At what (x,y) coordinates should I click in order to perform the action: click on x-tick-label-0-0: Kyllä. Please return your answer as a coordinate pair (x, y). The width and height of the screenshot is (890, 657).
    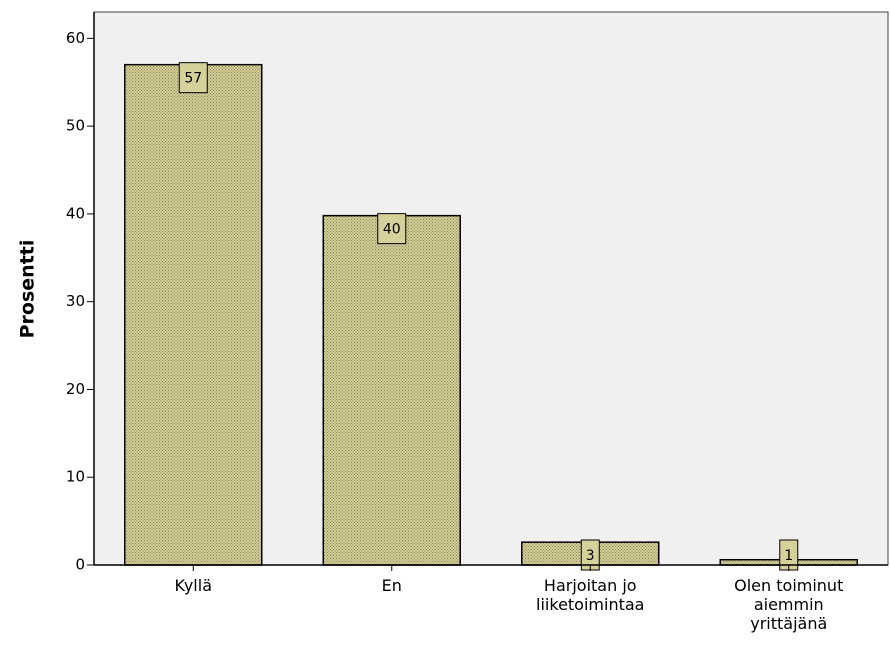
    Looking at the image, I should click on (194, 585).